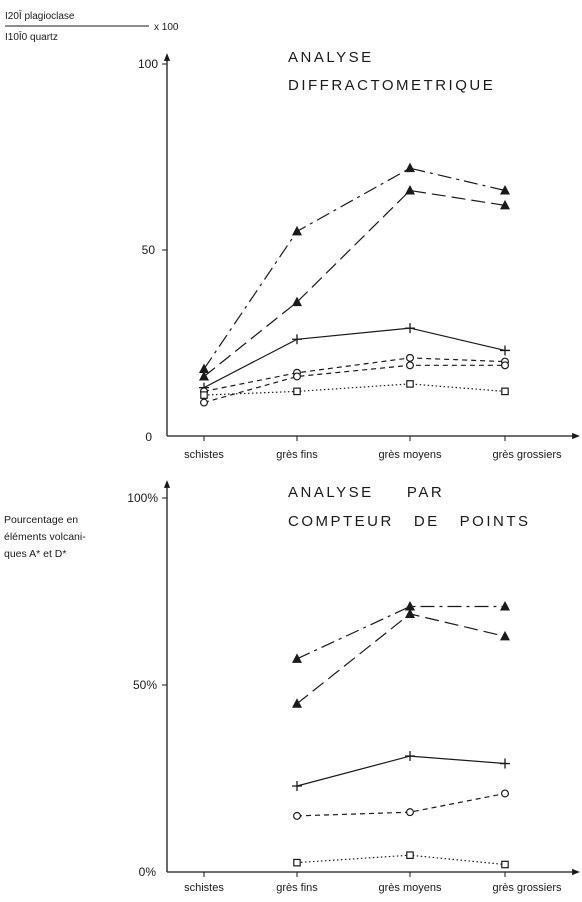  I want to click on top-series-3-line, so click(354, 358).